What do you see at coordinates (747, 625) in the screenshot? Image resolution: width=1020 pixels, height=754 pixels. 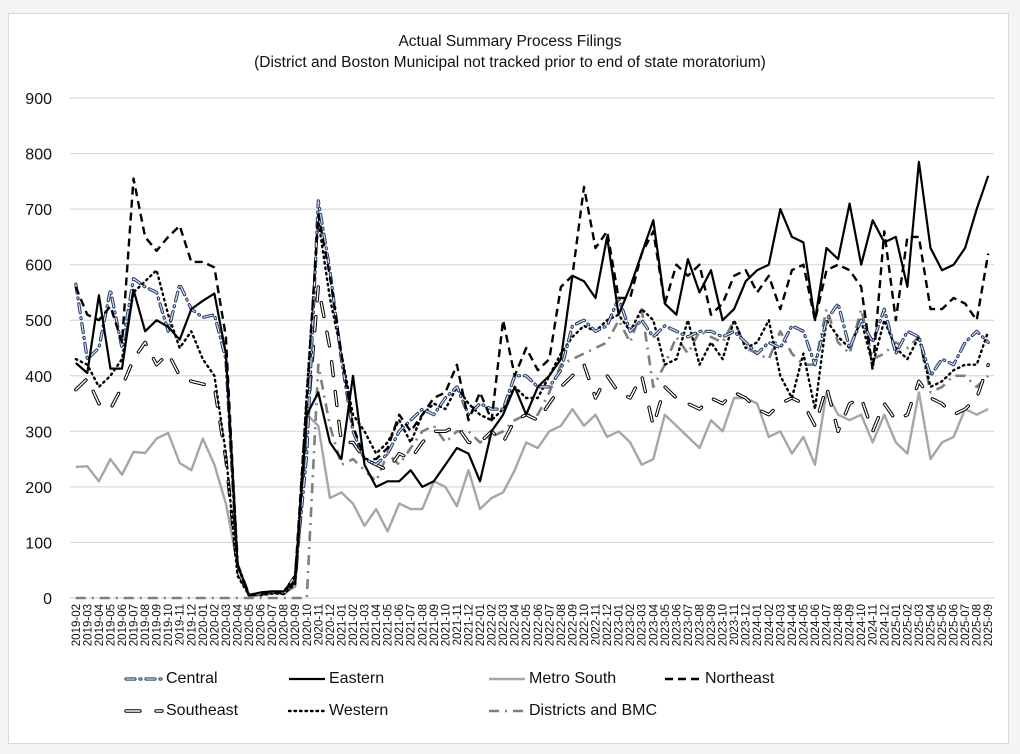 I see `x-tick-label: 2023-12` at bounding box center [747, 625].